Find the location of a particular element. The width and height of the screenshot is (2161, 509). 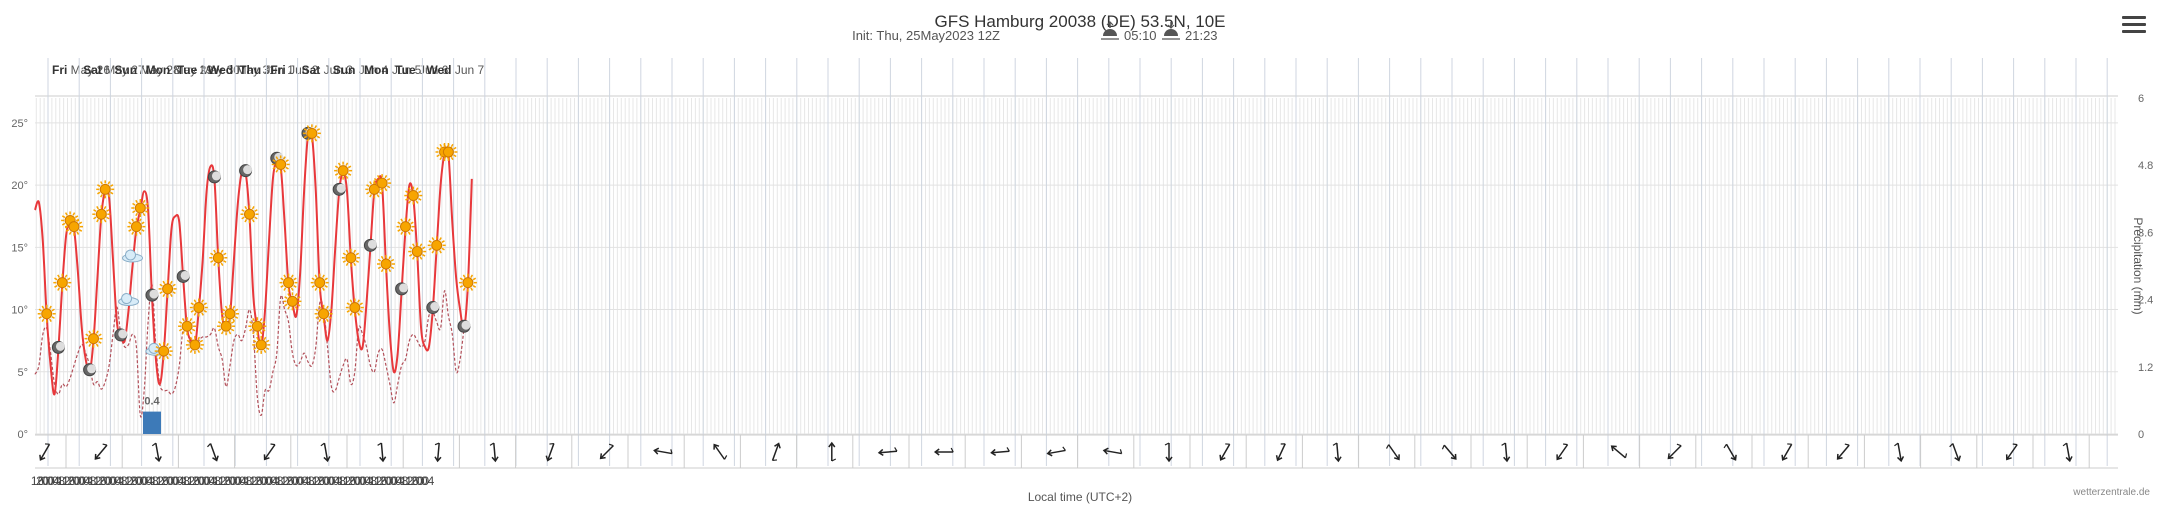

y-tick-right: 3.6 is located at coordinates (2145, 233).